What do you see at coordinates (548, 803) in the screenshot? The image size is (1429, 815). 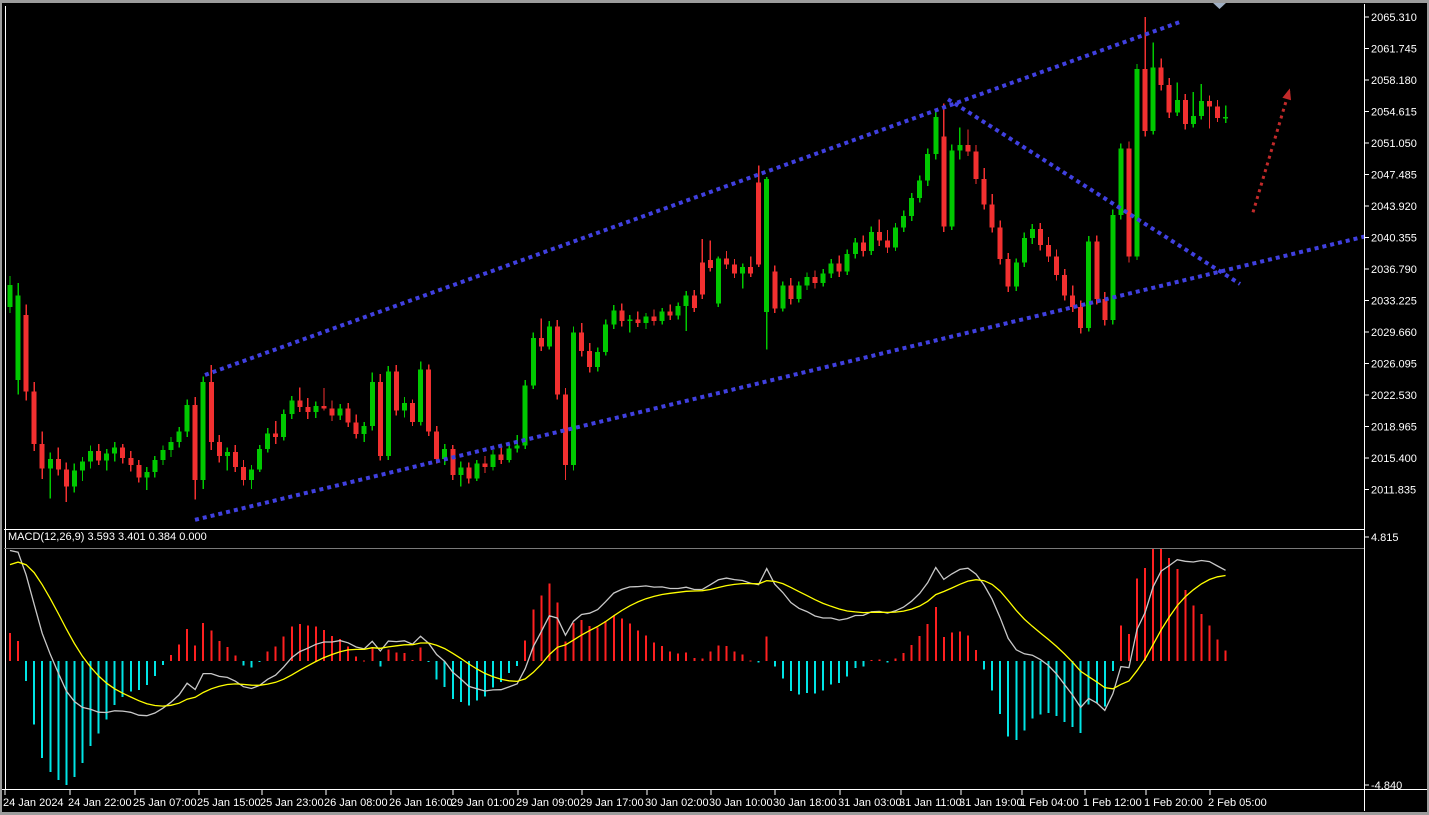 I see `time-tick-label: 29 Jan 09:00` at bounding box center [548, 803].